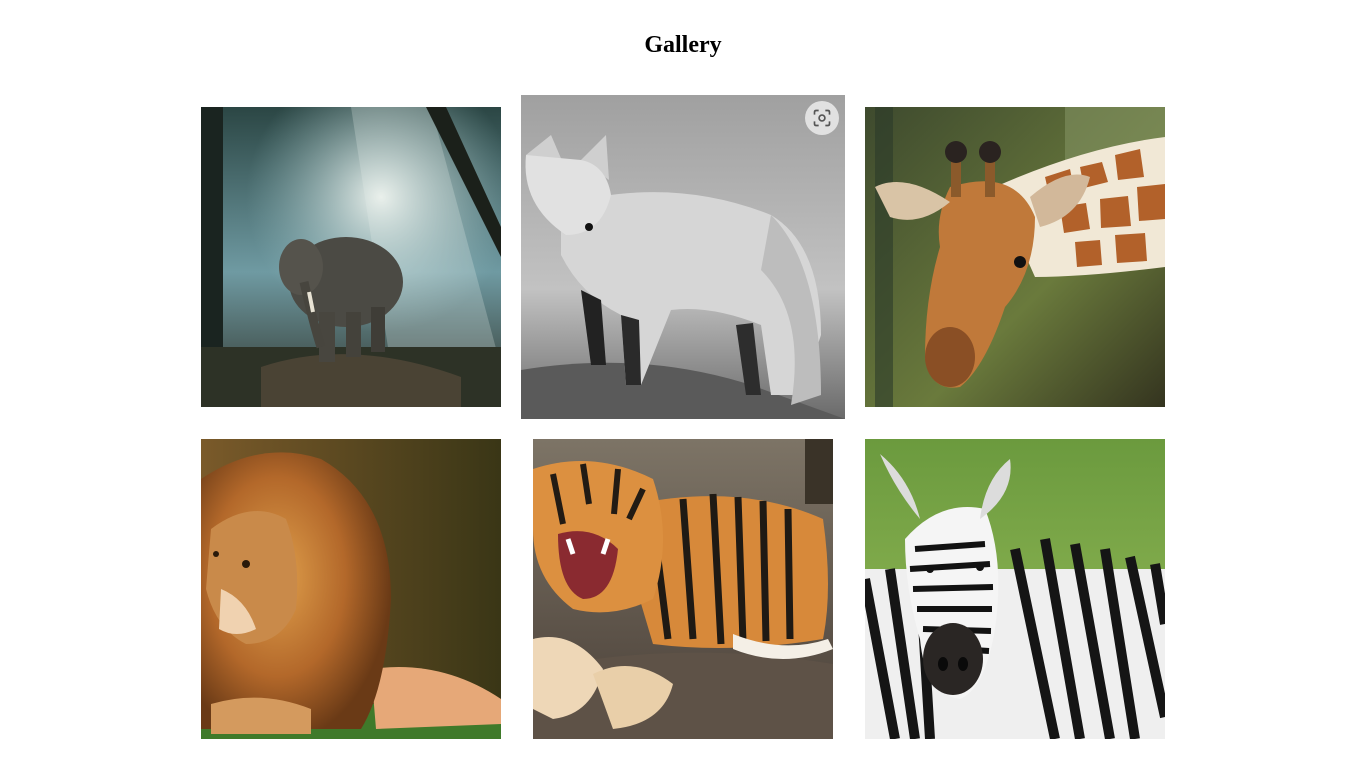 The image size is (1366, 768). I want to click on zebra-photo, so click(1015, 589).